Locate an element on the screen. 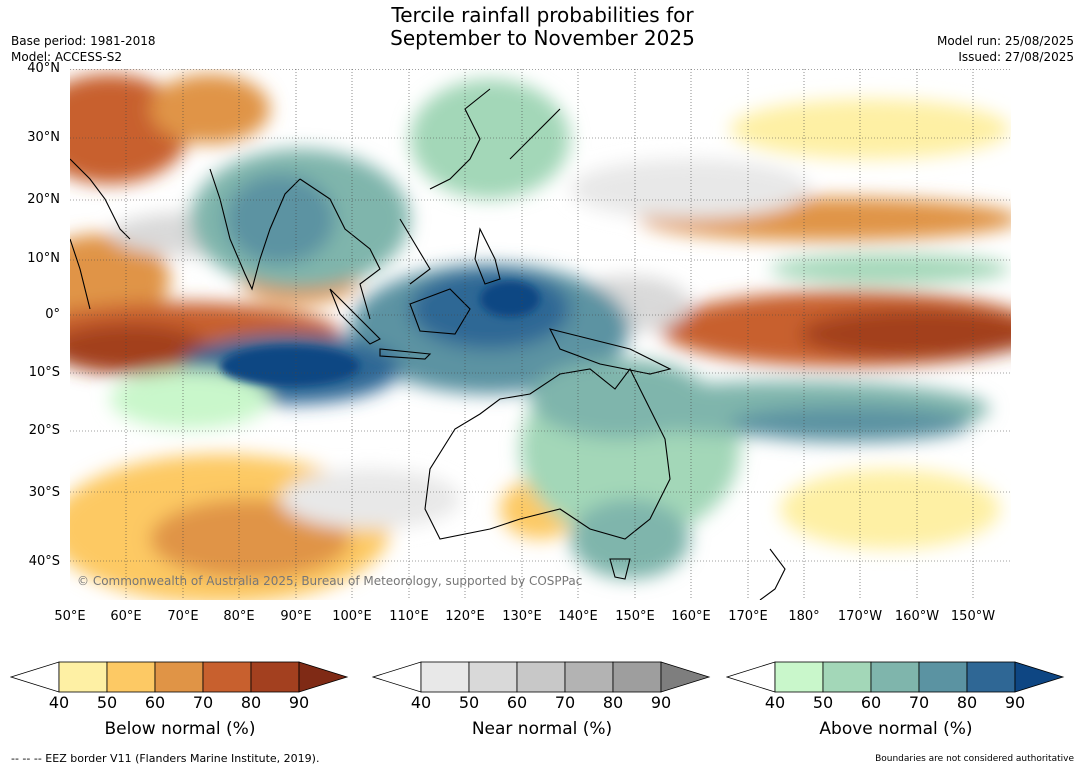 The image size is (1085, 770). lat-label: 10°S is located at coordinates (44, 372).